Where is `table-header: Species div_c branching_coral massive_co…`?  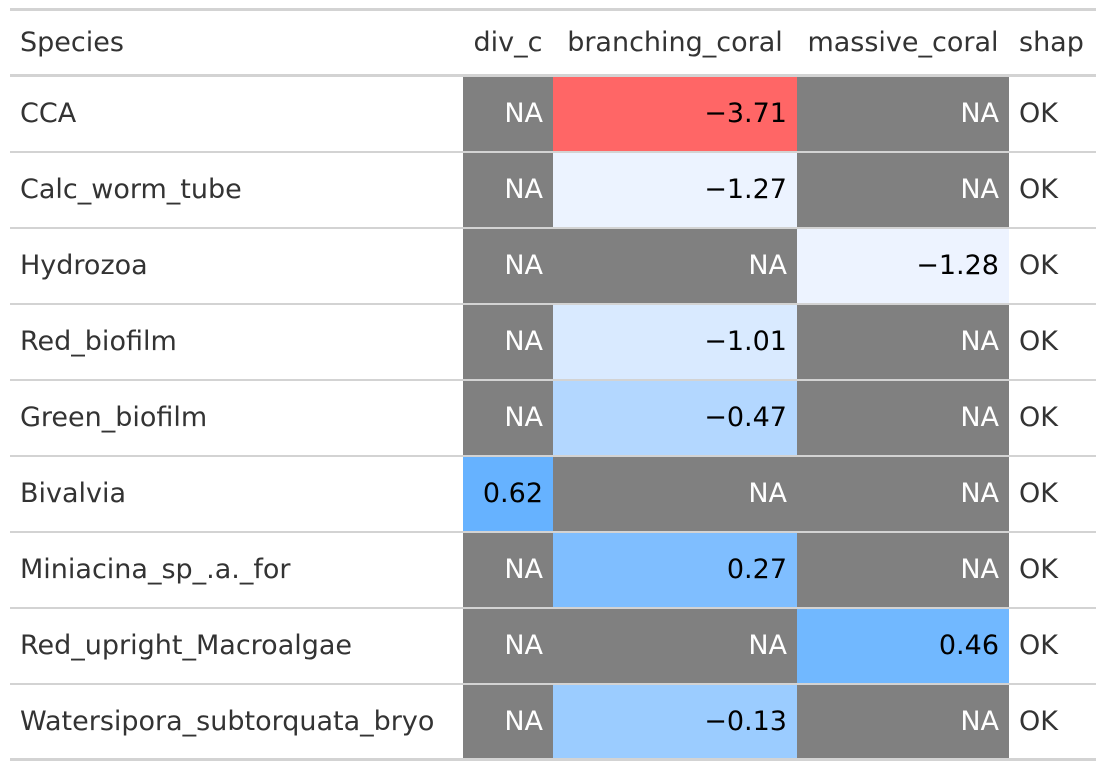 table-header: Species div_c branching_coral massive_co… is located at coordinates (553, 43).